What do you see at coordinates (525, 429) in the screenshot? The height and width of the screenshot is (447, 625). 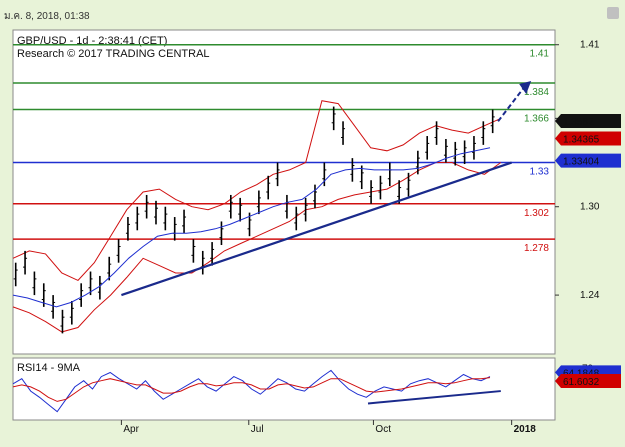 I see `x-tick-label-3: 2018` at bounding box center [525, 429].